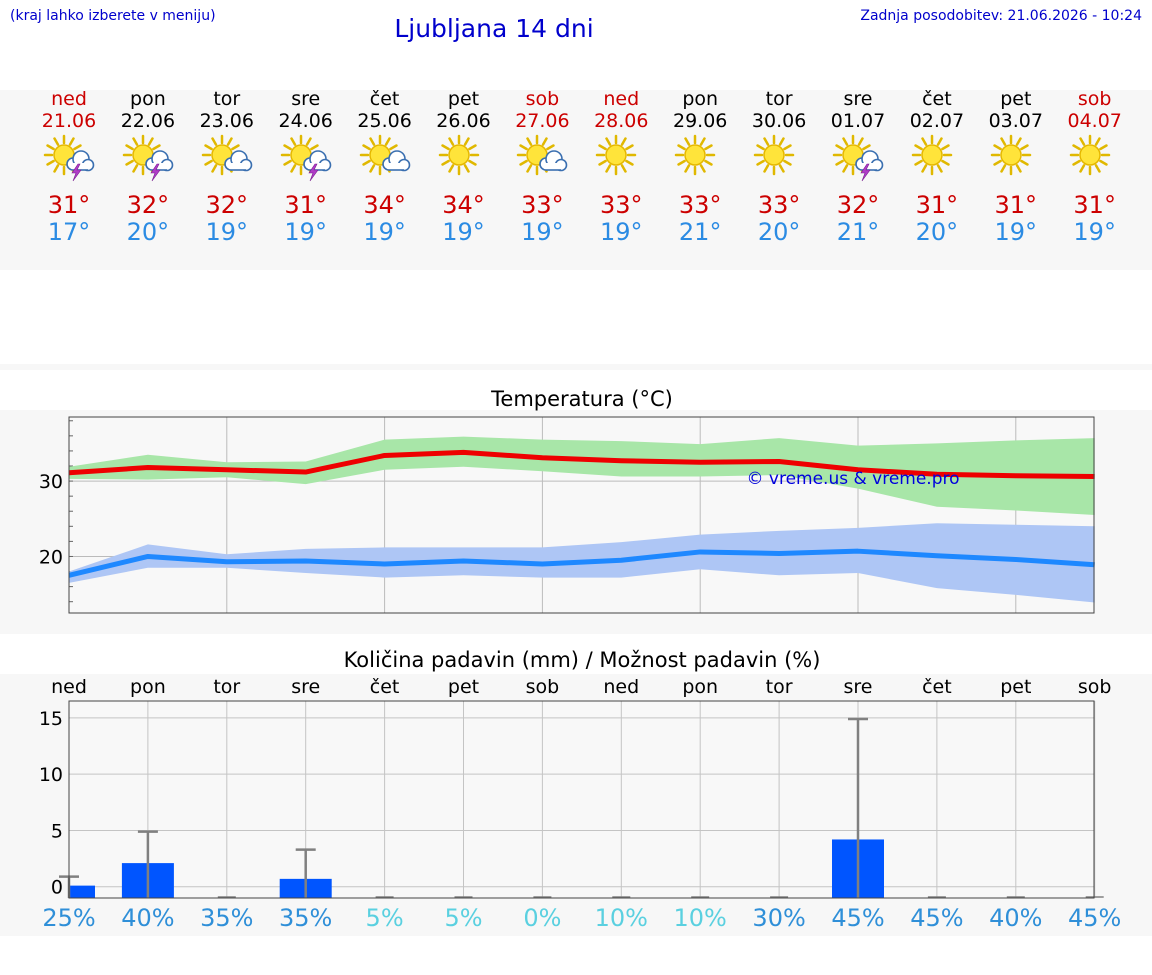 The width and height of the screenshot is (1152, 975). I want to click on day-date: 27.06, so click(542, 121).